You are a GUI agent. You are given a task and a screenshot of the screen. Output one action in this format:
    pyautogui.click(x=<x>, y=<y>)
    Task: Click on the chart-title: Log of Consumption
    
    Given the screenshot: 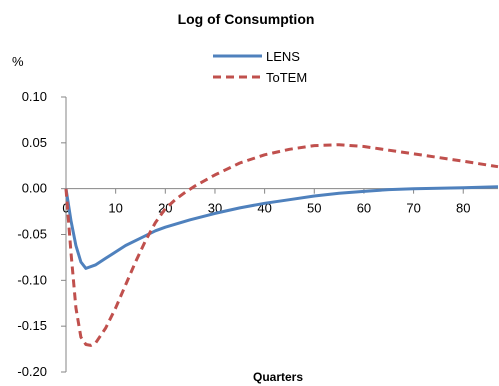 What is the action you would take?
    pyautogui.click(x=246, y=19)
    